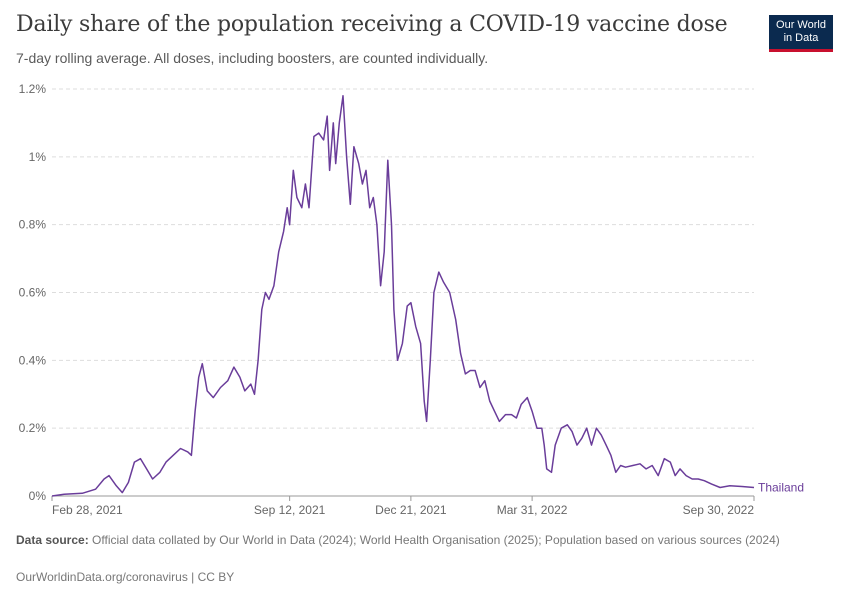 The height and width of the screenshot is (600, 850). I want to click on x-tick-label: Sep 30, 2022, so click(719, 510).